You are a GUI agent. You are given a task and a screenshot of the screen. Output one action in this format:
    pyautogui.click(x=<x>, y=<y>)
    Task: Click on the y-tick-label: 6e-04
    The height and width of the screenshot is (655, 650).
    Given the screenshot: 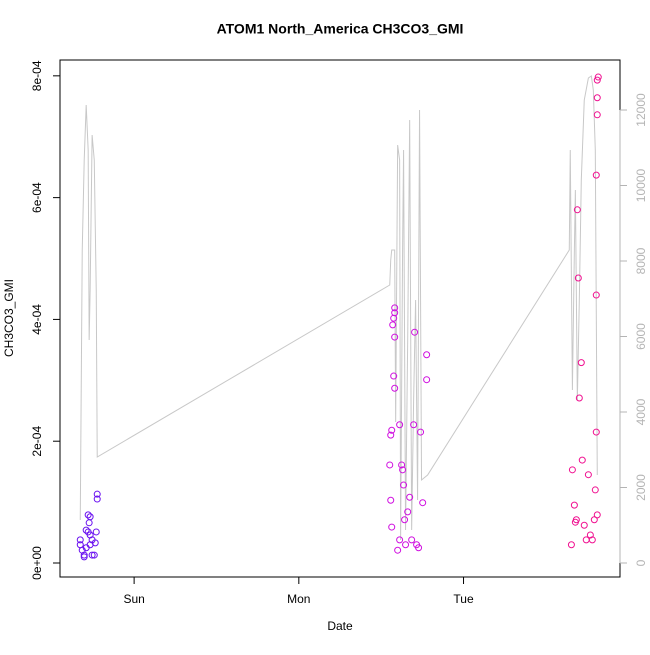 What is the action you would take?
    pyautogui.click(x=37, y=197)
    